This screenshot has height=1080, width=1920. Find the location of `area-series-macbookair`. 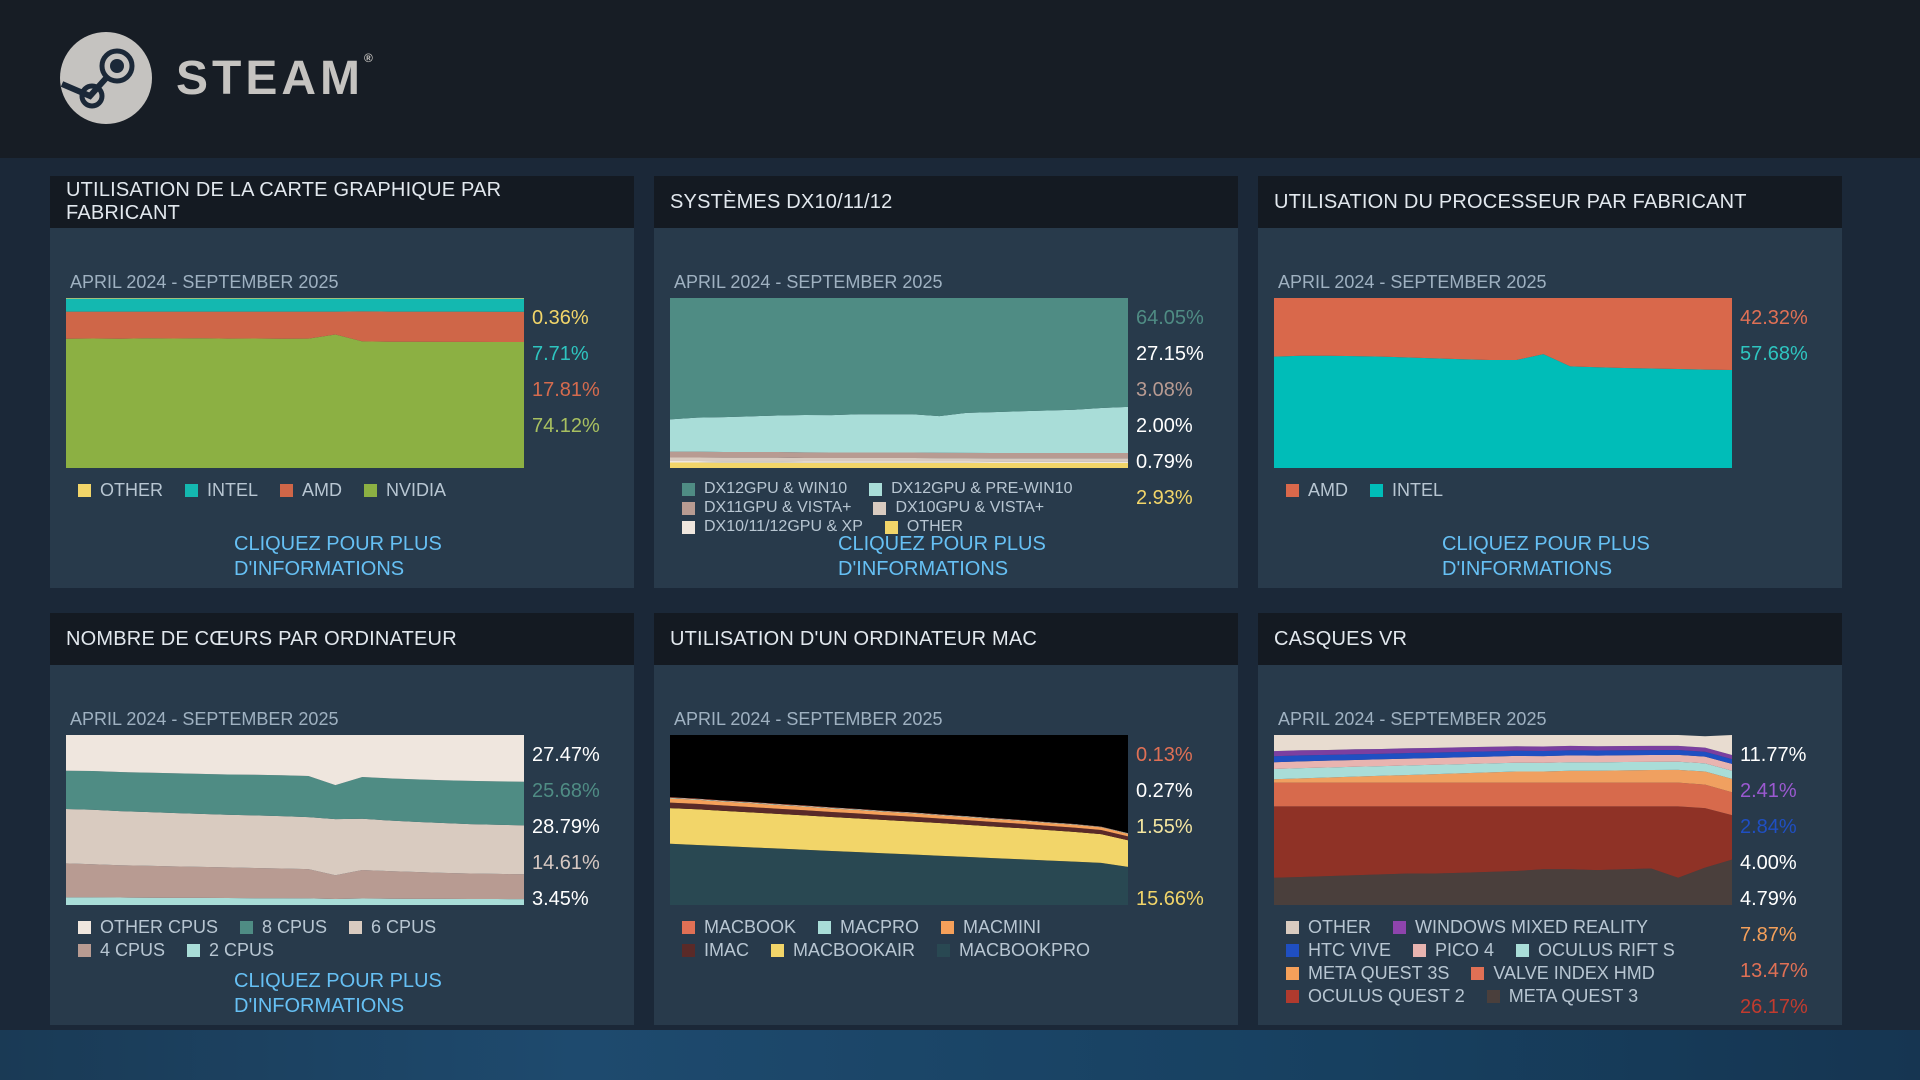

area-series-macbookair is located at coordinates (899, 837).